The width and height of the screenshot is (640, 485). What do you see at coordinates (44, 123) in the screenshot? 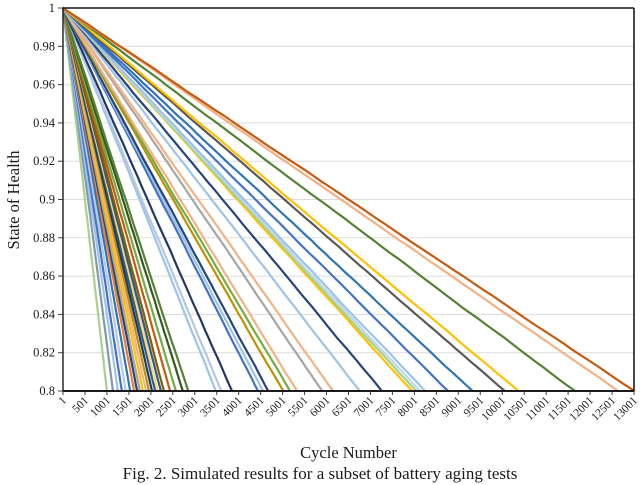
I see `svg-text: 0.94` at bounding box center [44, 123].